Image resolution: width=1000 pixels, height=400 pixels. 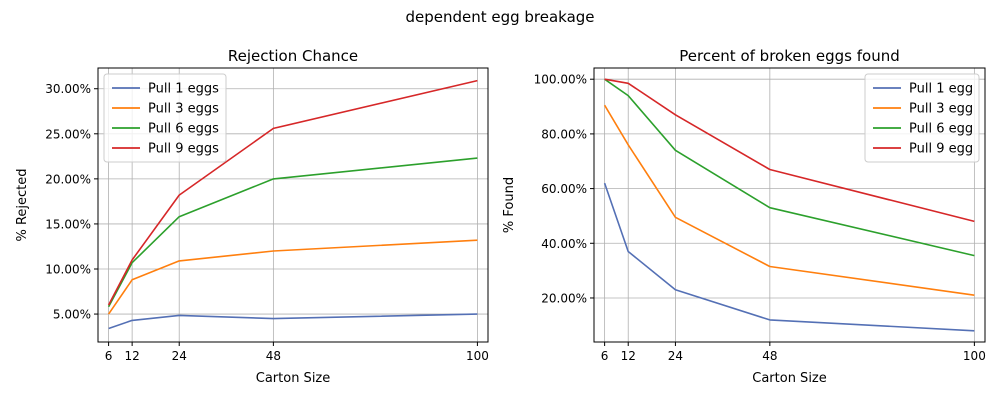 What do you see at coordinates (293, 321) in the screenshot?
I see `series-line-pull-1-eggs` at bounding box center [293, 321].